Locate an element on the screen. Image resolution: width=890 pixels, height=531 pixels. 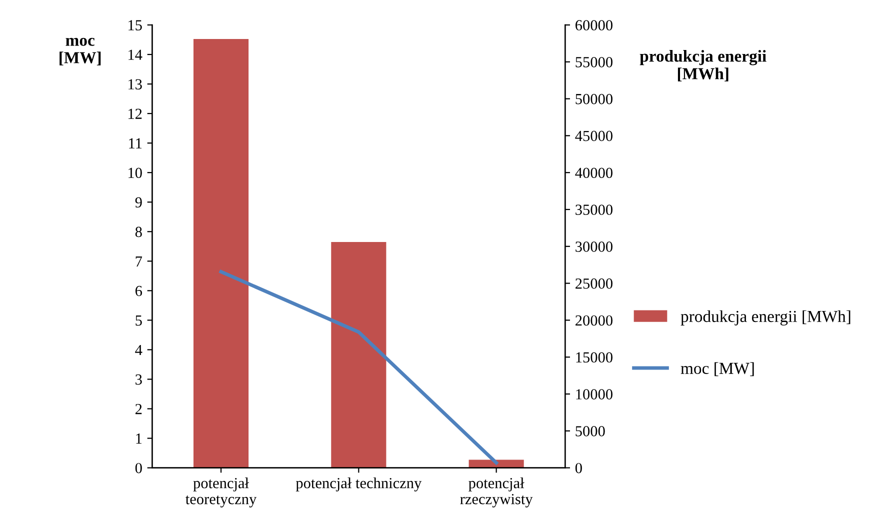
y-tick-label: 15 is located at coordinates (135, 25).